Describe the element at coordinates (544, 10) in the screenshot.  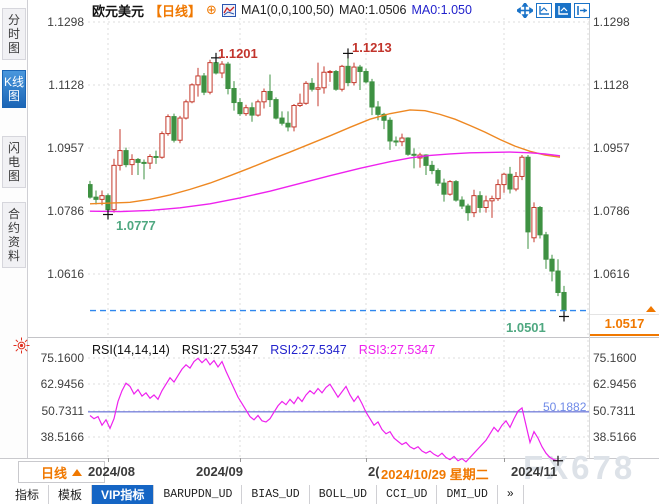
I see `zoom-axes-icon` at that location.